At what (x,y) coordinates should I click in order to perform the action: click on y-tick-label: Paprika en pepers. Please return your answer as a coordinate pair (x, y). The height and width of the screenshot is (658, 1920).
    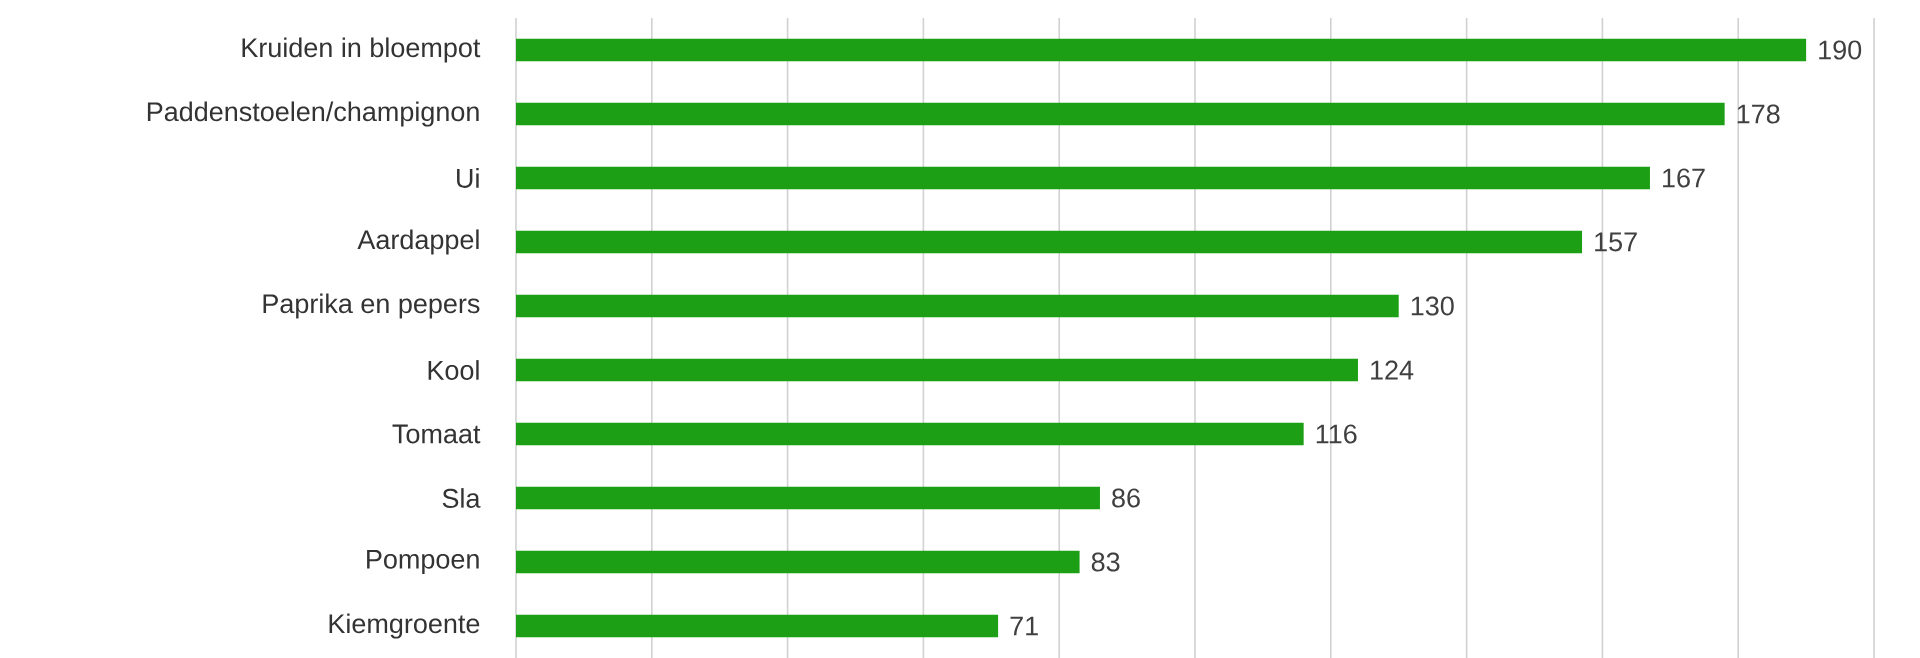
    Looking at the image, I should click on (371, 306).